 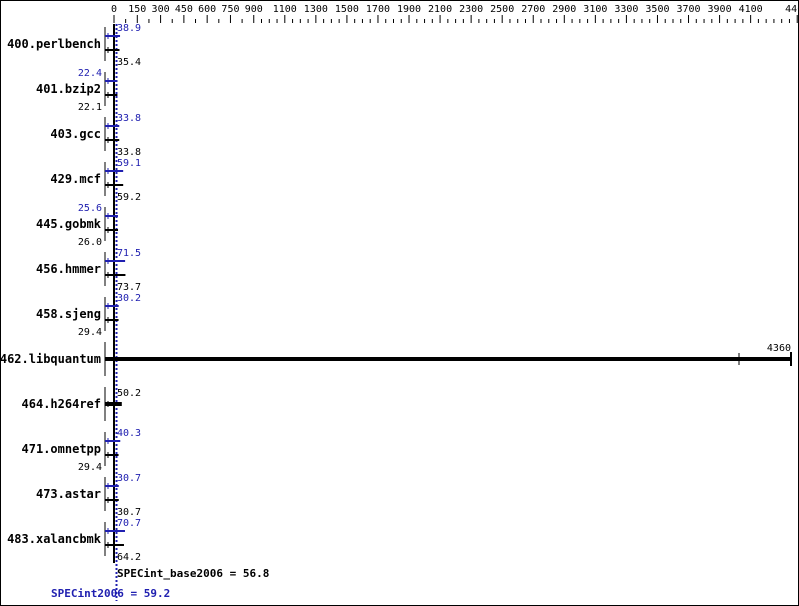 I want to click on value-label-peak: 25.6, so click(x=90, y=208).